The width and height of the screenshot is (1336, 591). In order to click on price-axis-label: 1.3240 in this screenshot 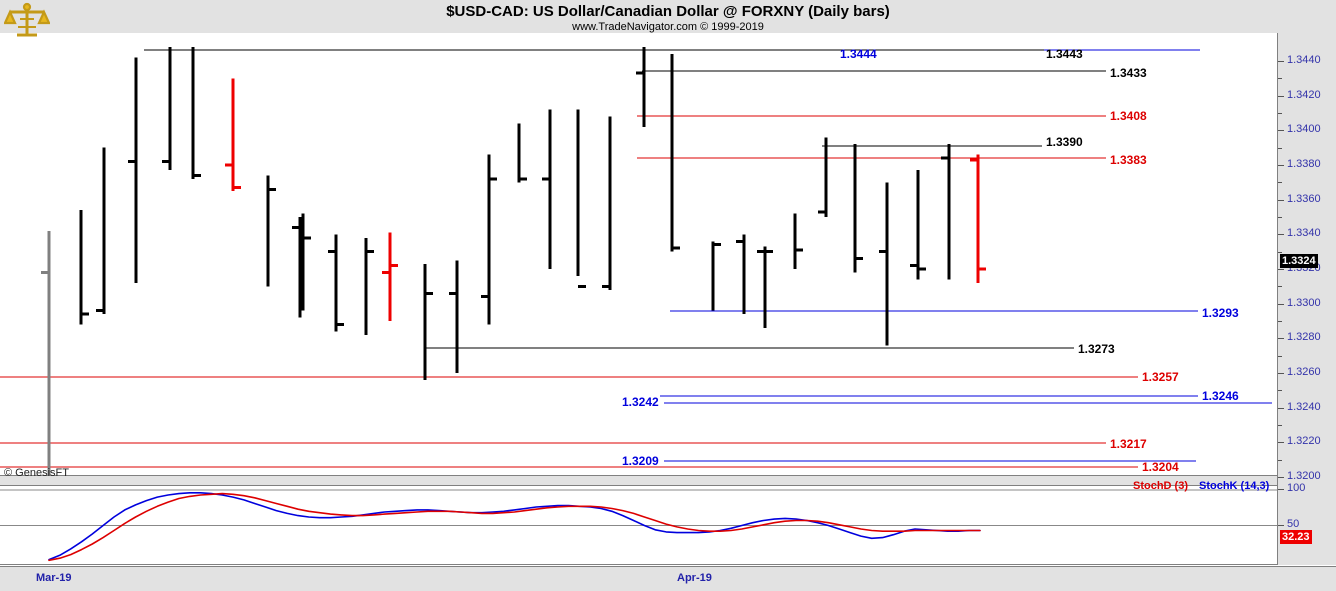, I will do `click(1304, 406)`.